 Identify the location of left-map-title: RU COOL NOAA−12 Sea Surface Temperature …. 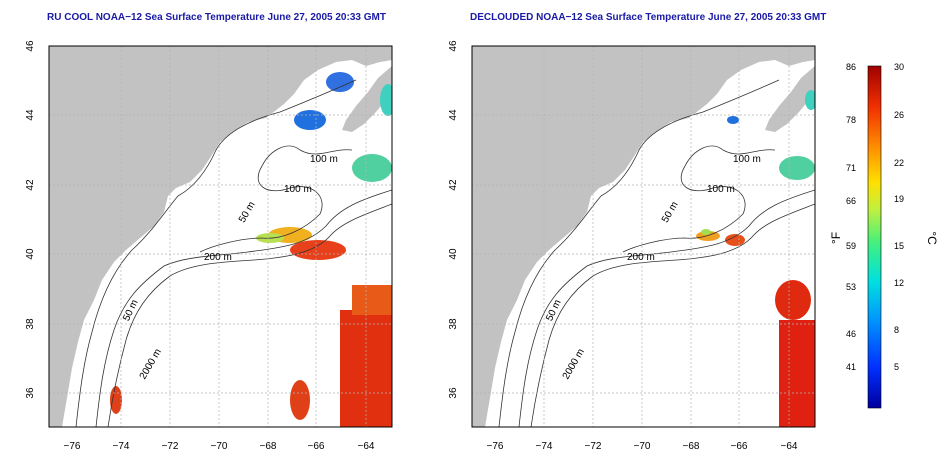
(216, 17).